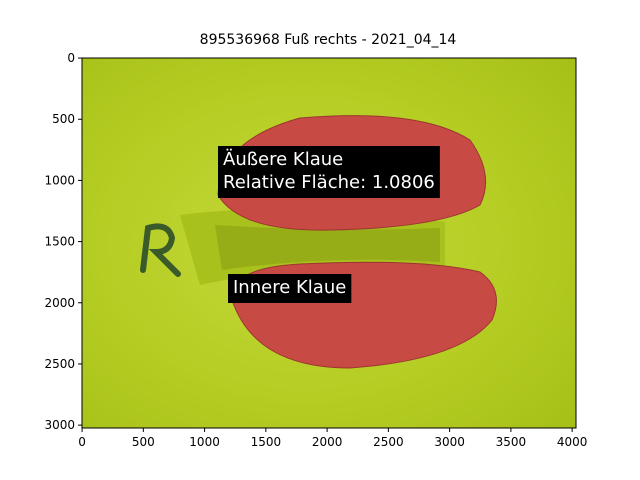 Image resolution: width=640 pixels, height=480 pixels. What do you see at coordinates (328, 40) in the screenshot?
I see `chart-title: 895536968 Fuß rechts - 2021_04_14` at bounding box center [328, 40].